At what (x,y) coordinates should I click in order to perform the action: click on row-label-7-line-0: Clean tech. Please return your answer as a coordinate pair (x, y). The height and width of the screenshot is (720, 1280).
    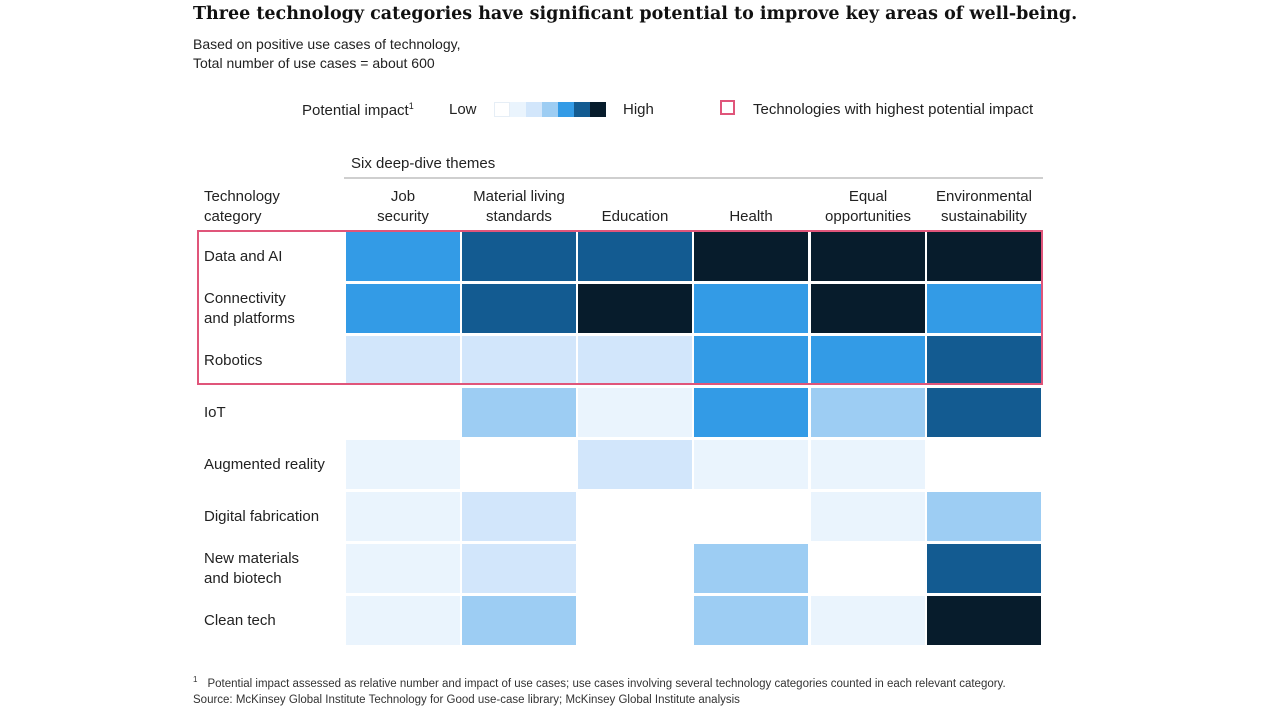
    Looking at the image, I should click on (240, 620).